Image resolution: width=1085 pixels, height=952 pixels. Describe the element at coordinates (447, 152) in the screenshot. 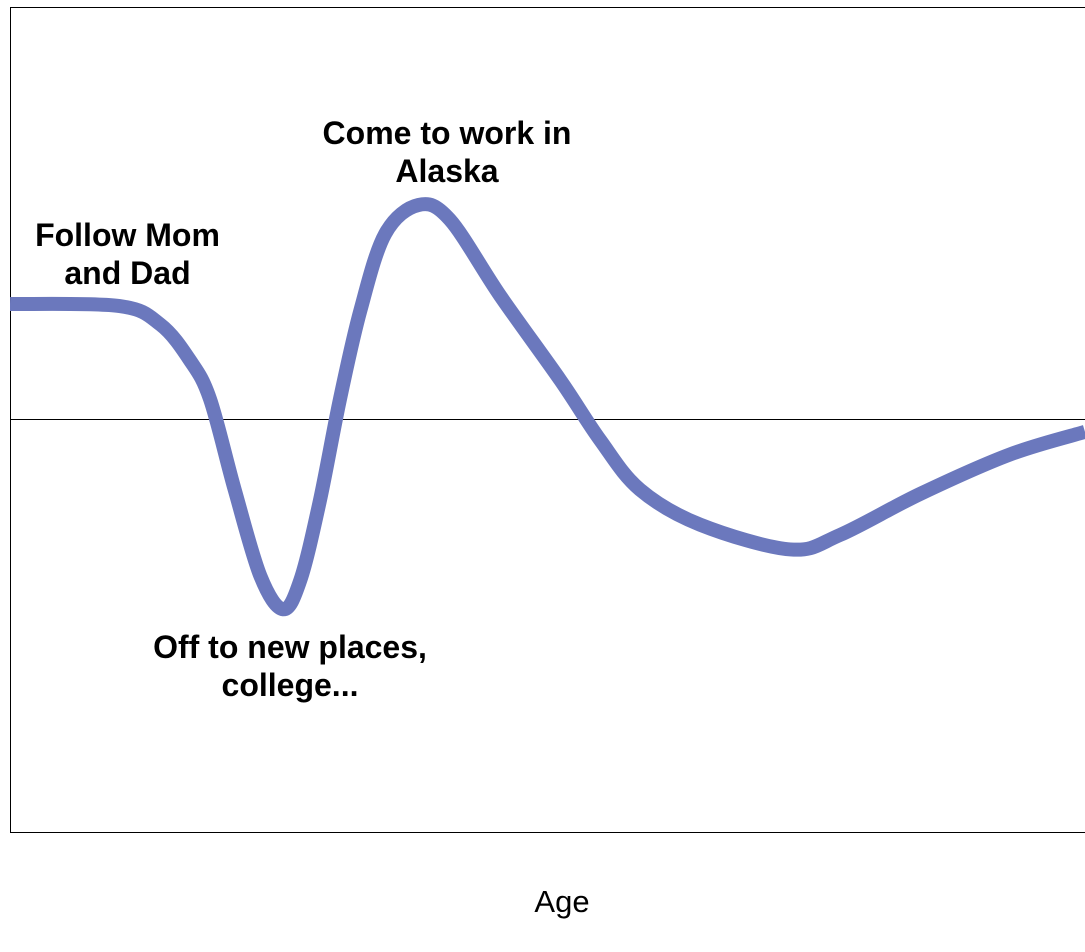

I see `annotation: Come to work in Alaska` at that location.